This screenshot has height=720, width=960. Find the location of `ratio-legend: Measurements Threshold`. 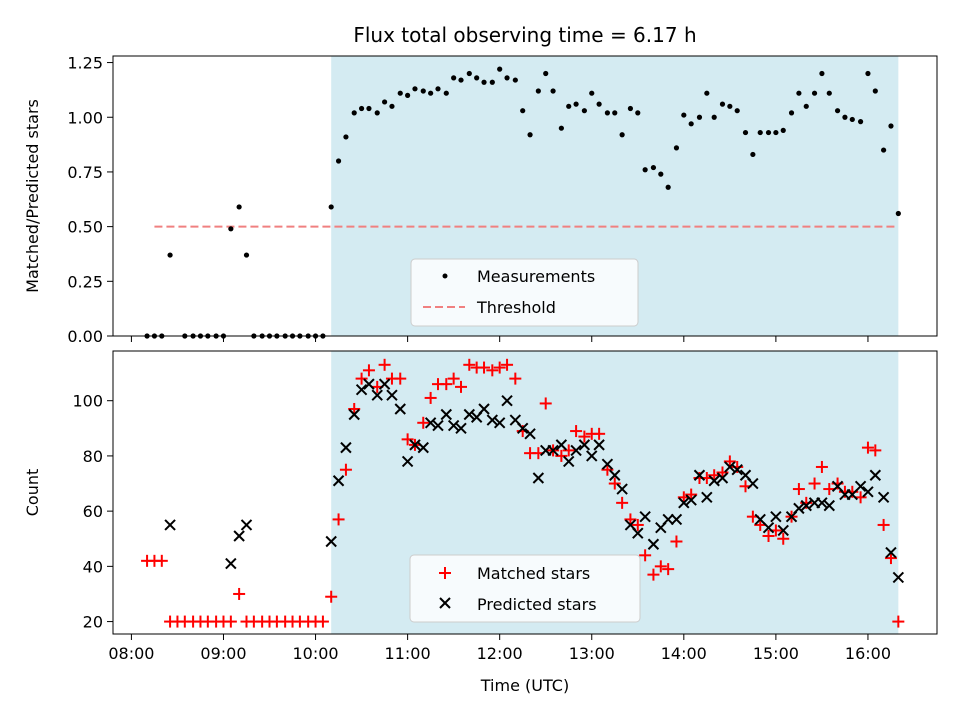

ratio-legend: Measurements Threshold is located at coordinates (524, 292).